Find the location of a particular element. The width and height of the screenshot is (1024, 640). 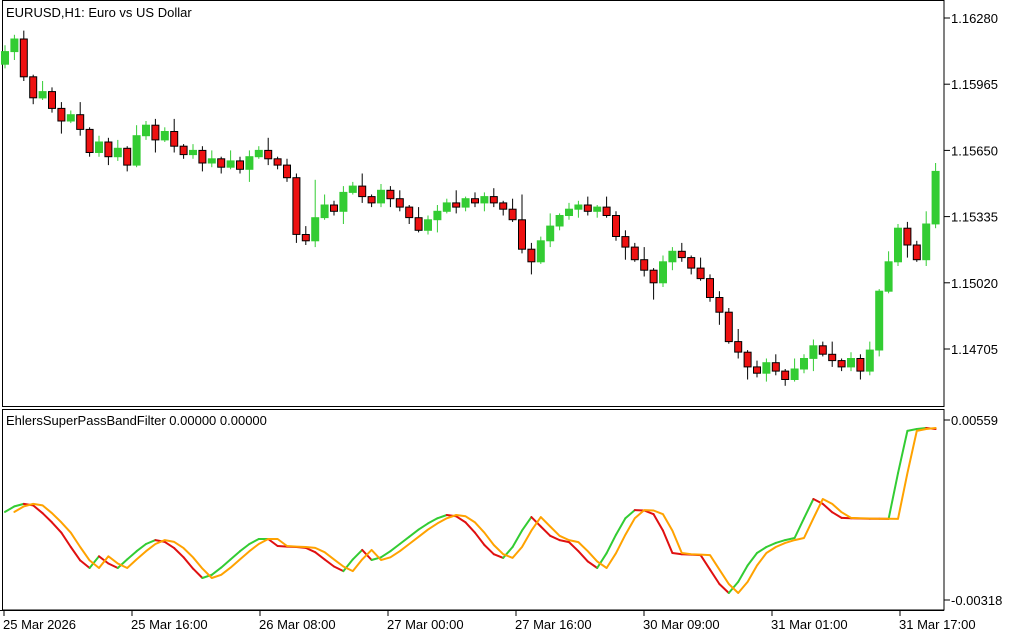

time-tick-label: 27 Mar 00:00 is located at coordinates (425, 624).